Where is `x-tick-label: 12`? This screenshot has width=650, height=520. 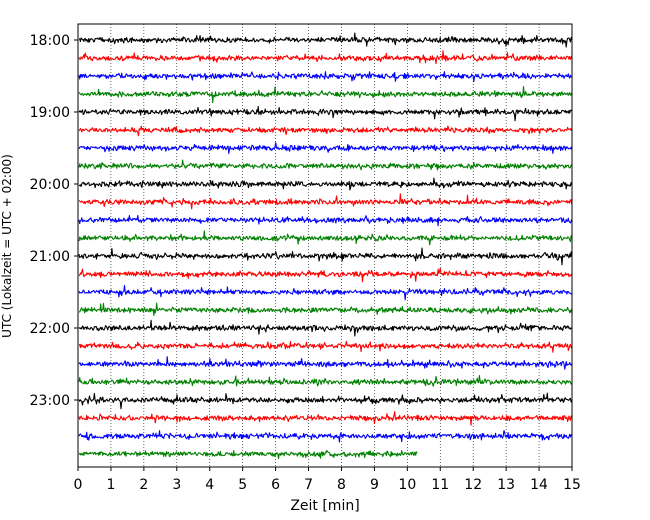 x-tick-label: 12 is located at coordinates (473, 485).